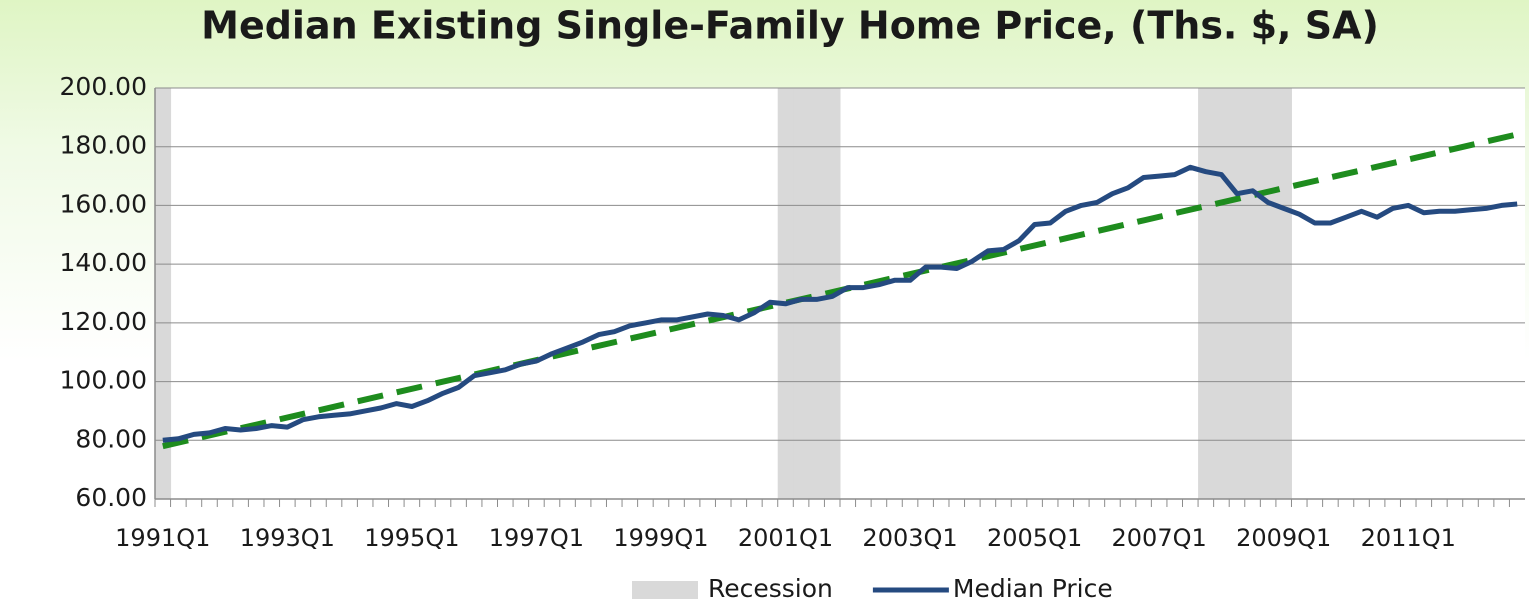 This screenshot has width=1529, height=602. I want to click on legend-label: Recession, so click(770, 588).